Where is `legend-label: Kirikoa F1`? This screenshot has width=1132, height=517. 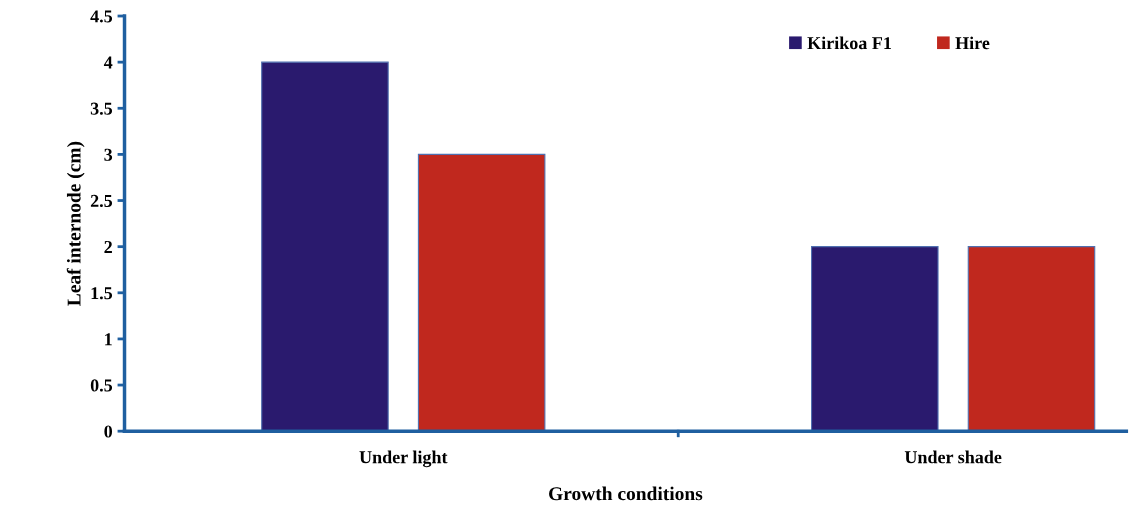
legend-label: Kirikoa F1 is located at coordinates (849, 43).